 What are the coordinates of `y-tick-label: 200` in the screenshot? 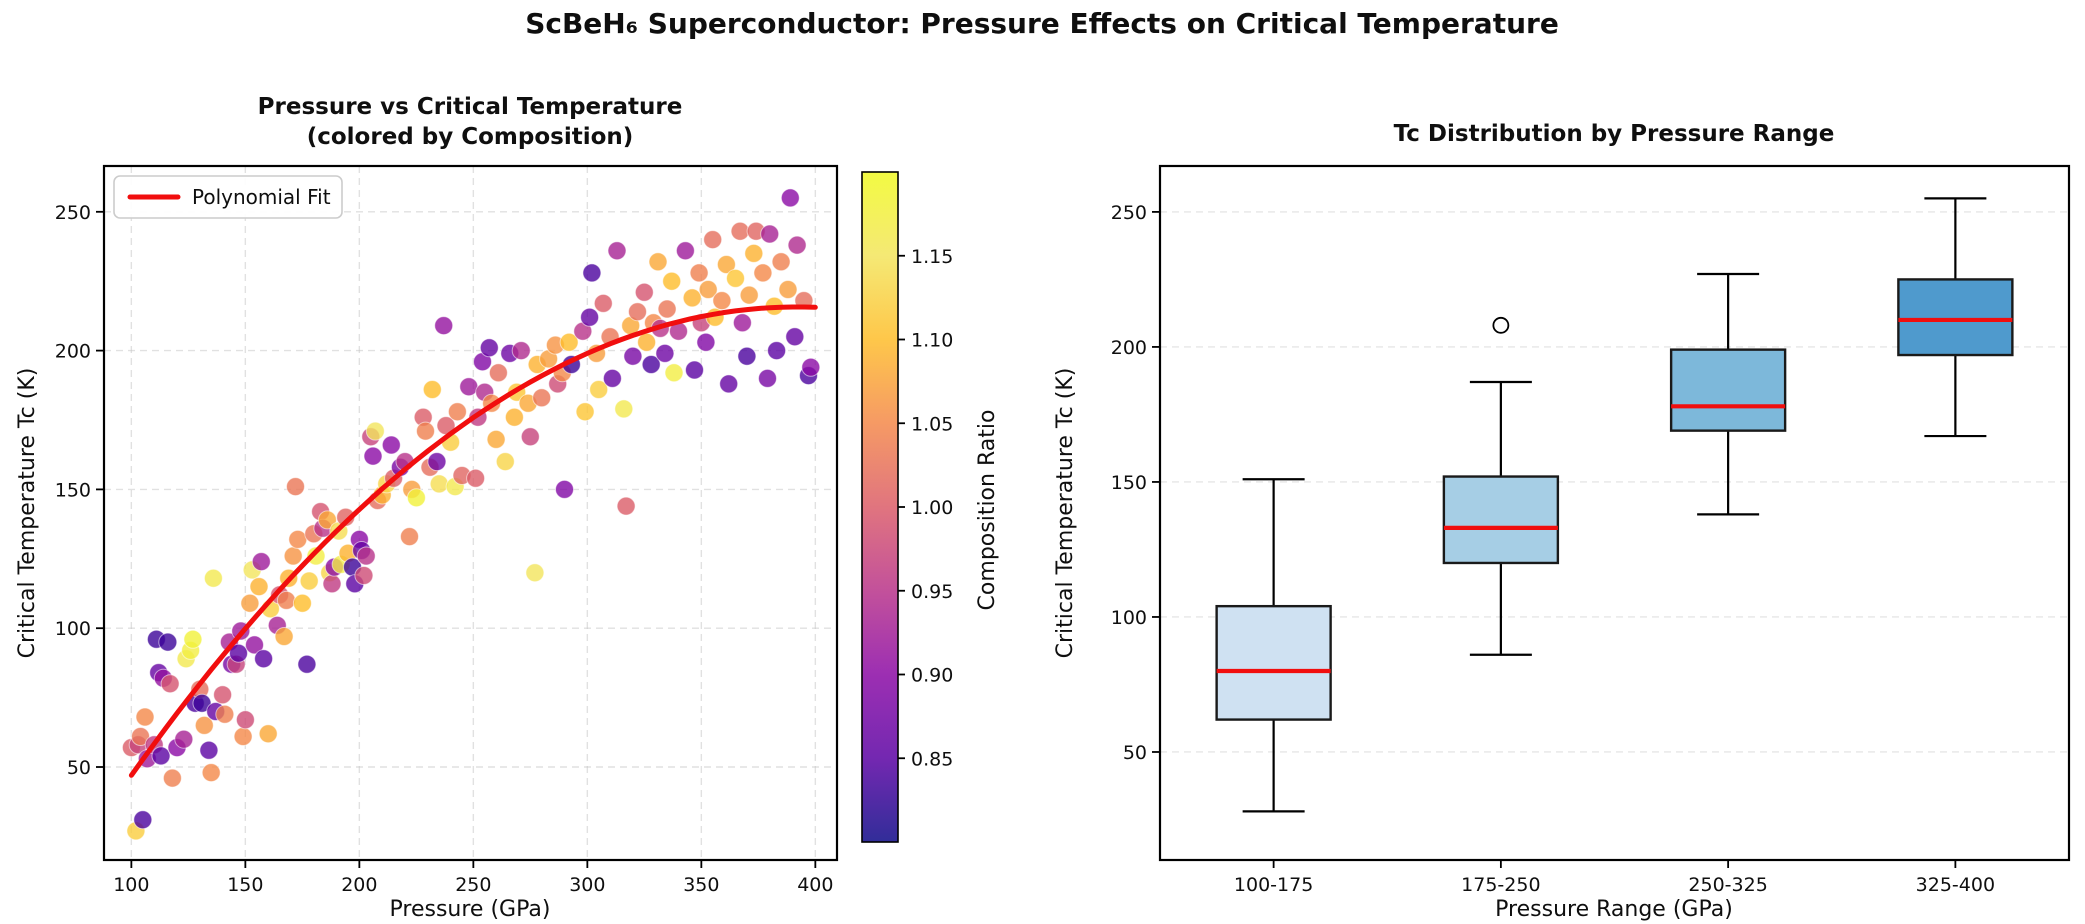 It's located at (1129, 348).